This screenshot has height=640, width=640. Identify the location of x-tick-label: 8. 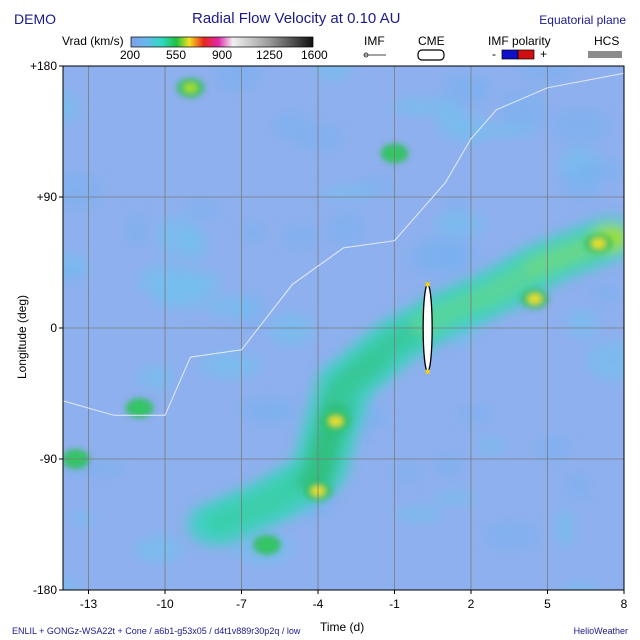
(624, 604).